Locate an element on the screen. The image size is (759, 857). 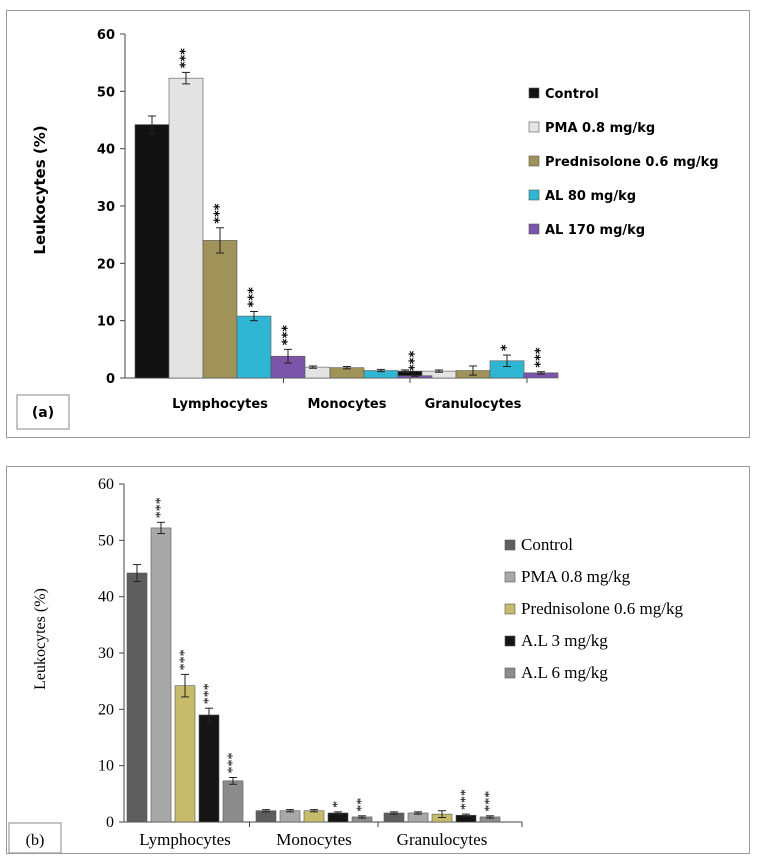
significance-label: ** is located at coordinates (362, 805).